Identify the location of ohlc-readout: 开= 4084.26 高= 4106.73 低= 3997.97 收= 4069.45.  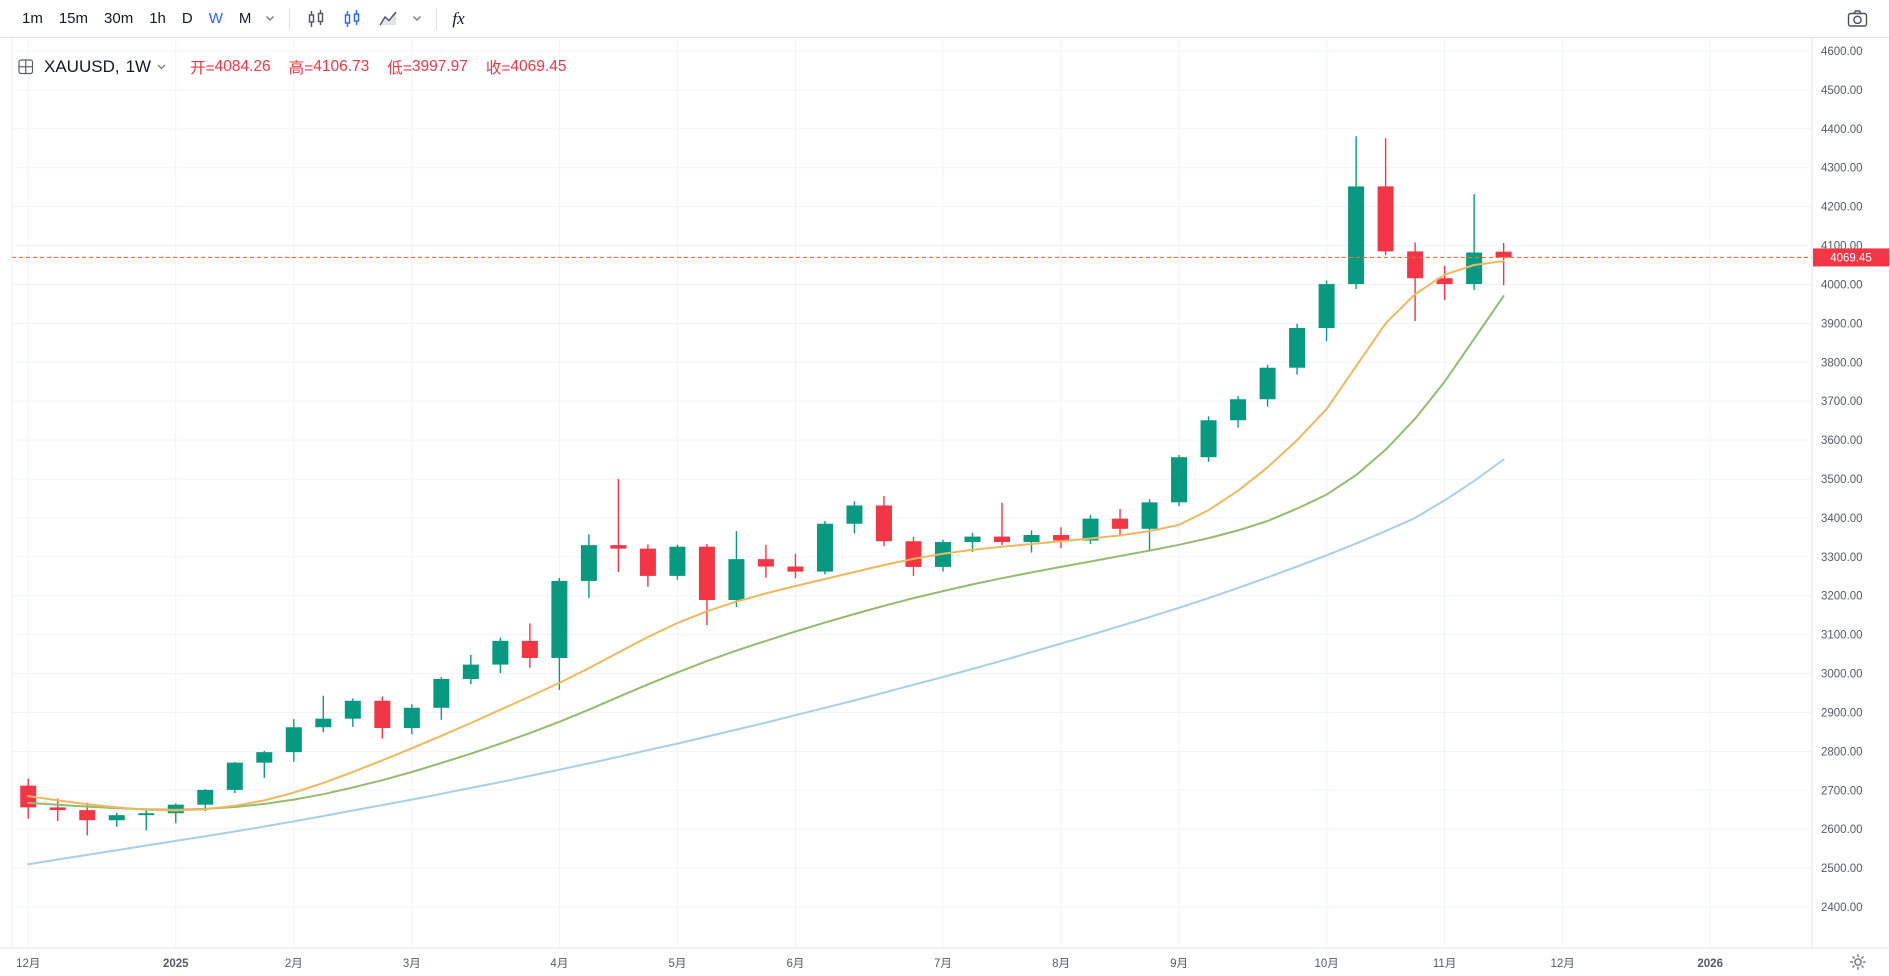
(378, 67).